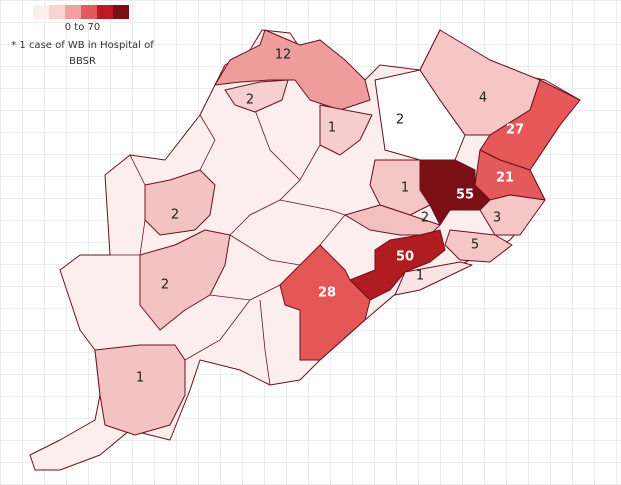 The image size is (621, 485). What do you see at coordinates (465, 195) in the screenshot?
I see `district-value: 55` at bounding box center [465, 195].